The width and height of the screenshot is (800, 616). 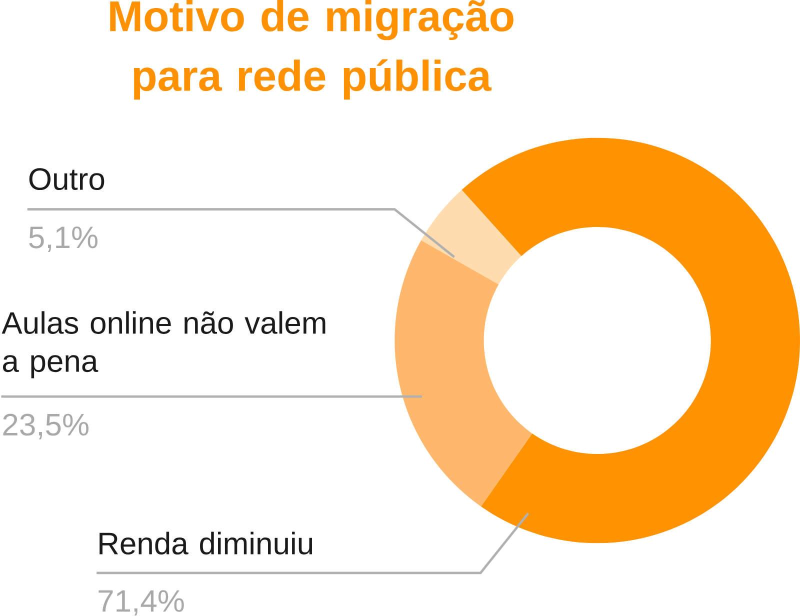 I want to click on slice-label: Outro, so click(x=66, y=179).